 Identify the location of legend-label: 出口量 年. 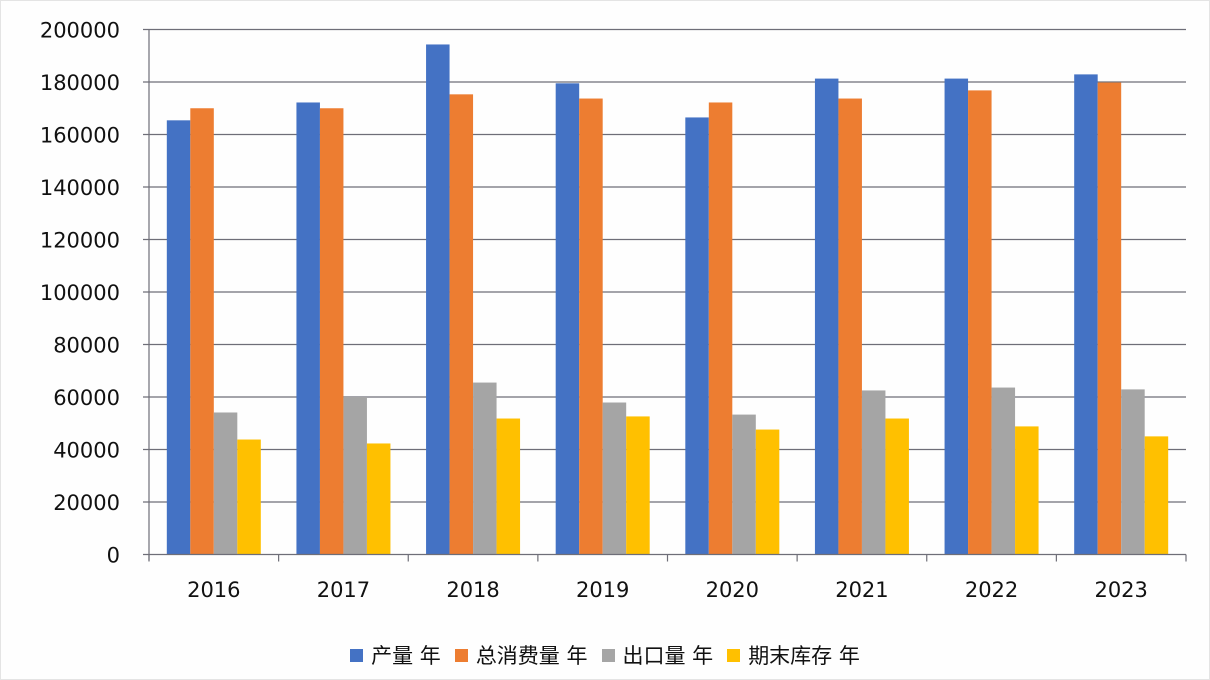
(668, 656).